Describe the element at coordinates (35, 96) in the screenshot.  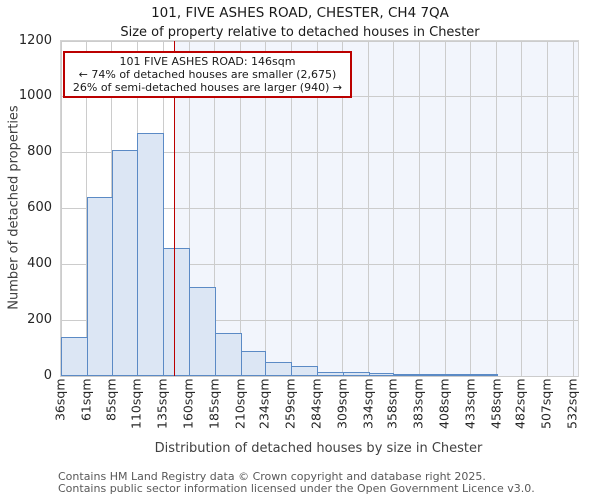
I see `y-tick-label: 1000` at that location.